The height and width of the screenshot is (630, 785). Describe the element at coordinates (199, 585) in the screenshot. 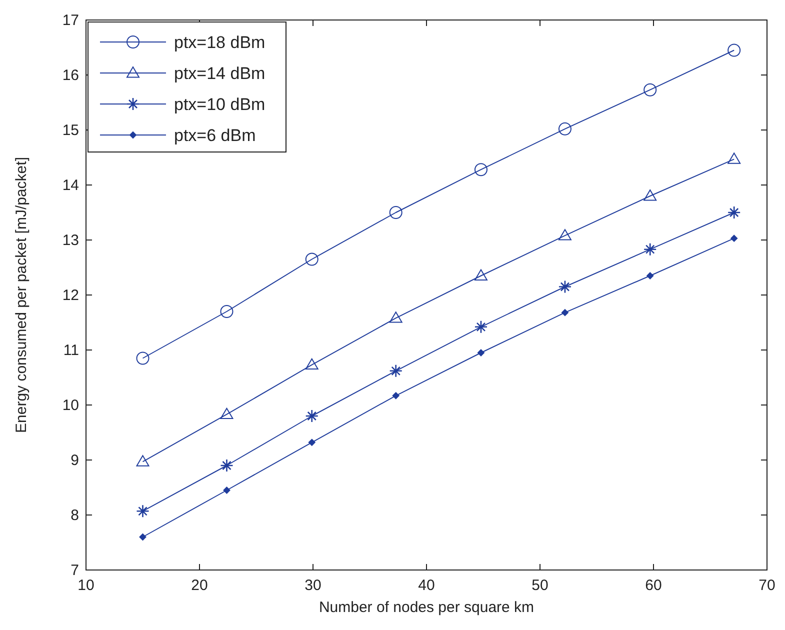

I see `x-tick-label: 20` at that location.